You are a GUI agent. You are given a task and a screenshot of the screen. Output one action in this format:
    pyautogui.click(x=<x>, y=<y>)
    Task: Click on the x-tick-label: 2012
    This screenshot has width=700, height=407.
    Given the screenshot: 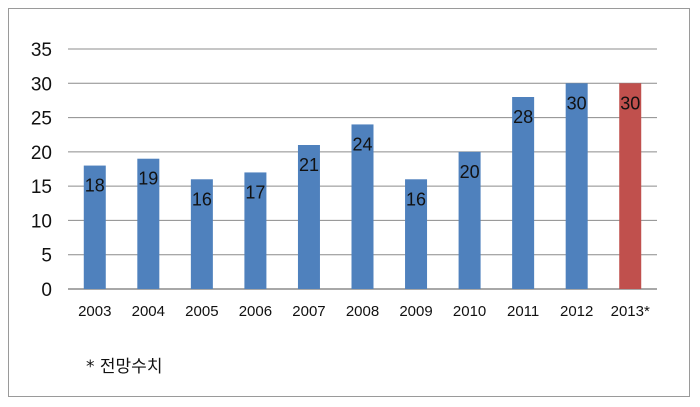 What is the action you would take?
    pyautogui.click(x=576, y=311)
    